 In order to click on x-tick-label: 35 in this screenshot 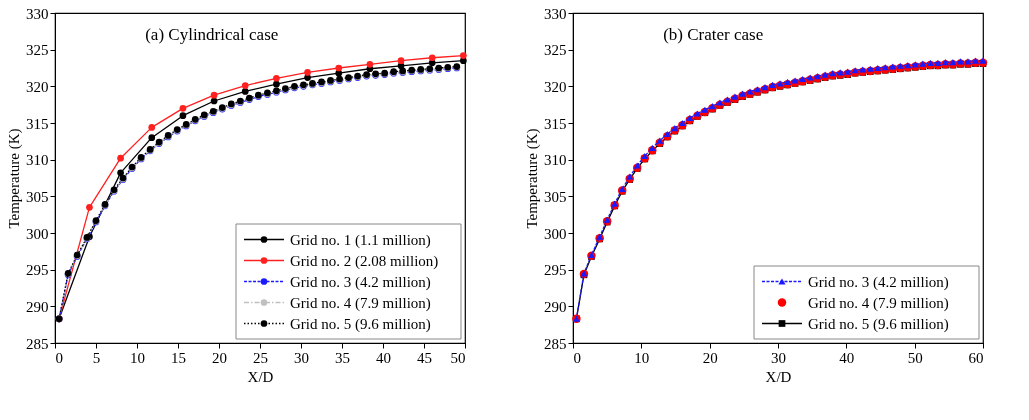, I will do `click(342, 357)`.